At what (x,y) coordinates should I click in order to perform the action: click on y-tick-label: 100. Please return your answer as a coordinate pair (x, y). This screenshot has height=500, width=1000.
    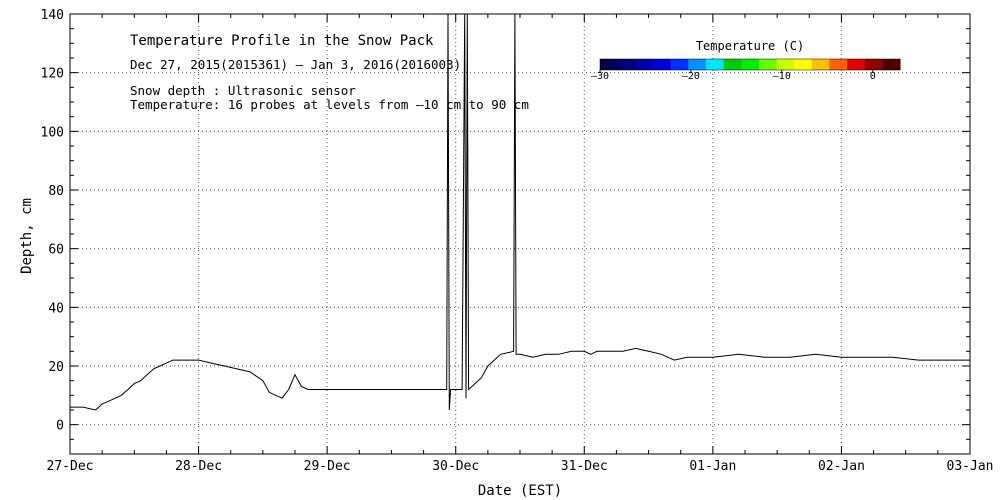
    Looking at the image, I should click on (52, 132).